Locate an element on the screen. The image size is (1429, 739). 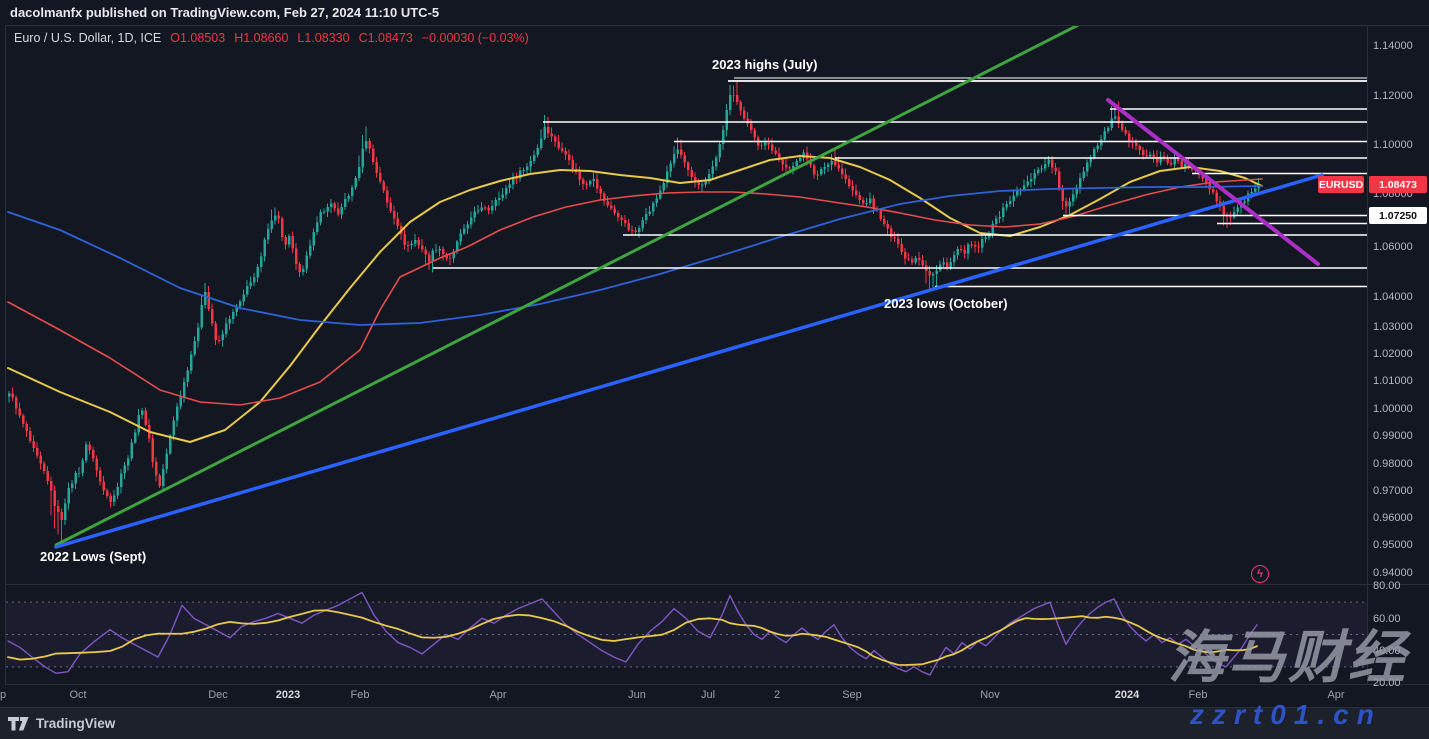
price-tick-label: 0.96000 is located at coordinates (1393, 518).